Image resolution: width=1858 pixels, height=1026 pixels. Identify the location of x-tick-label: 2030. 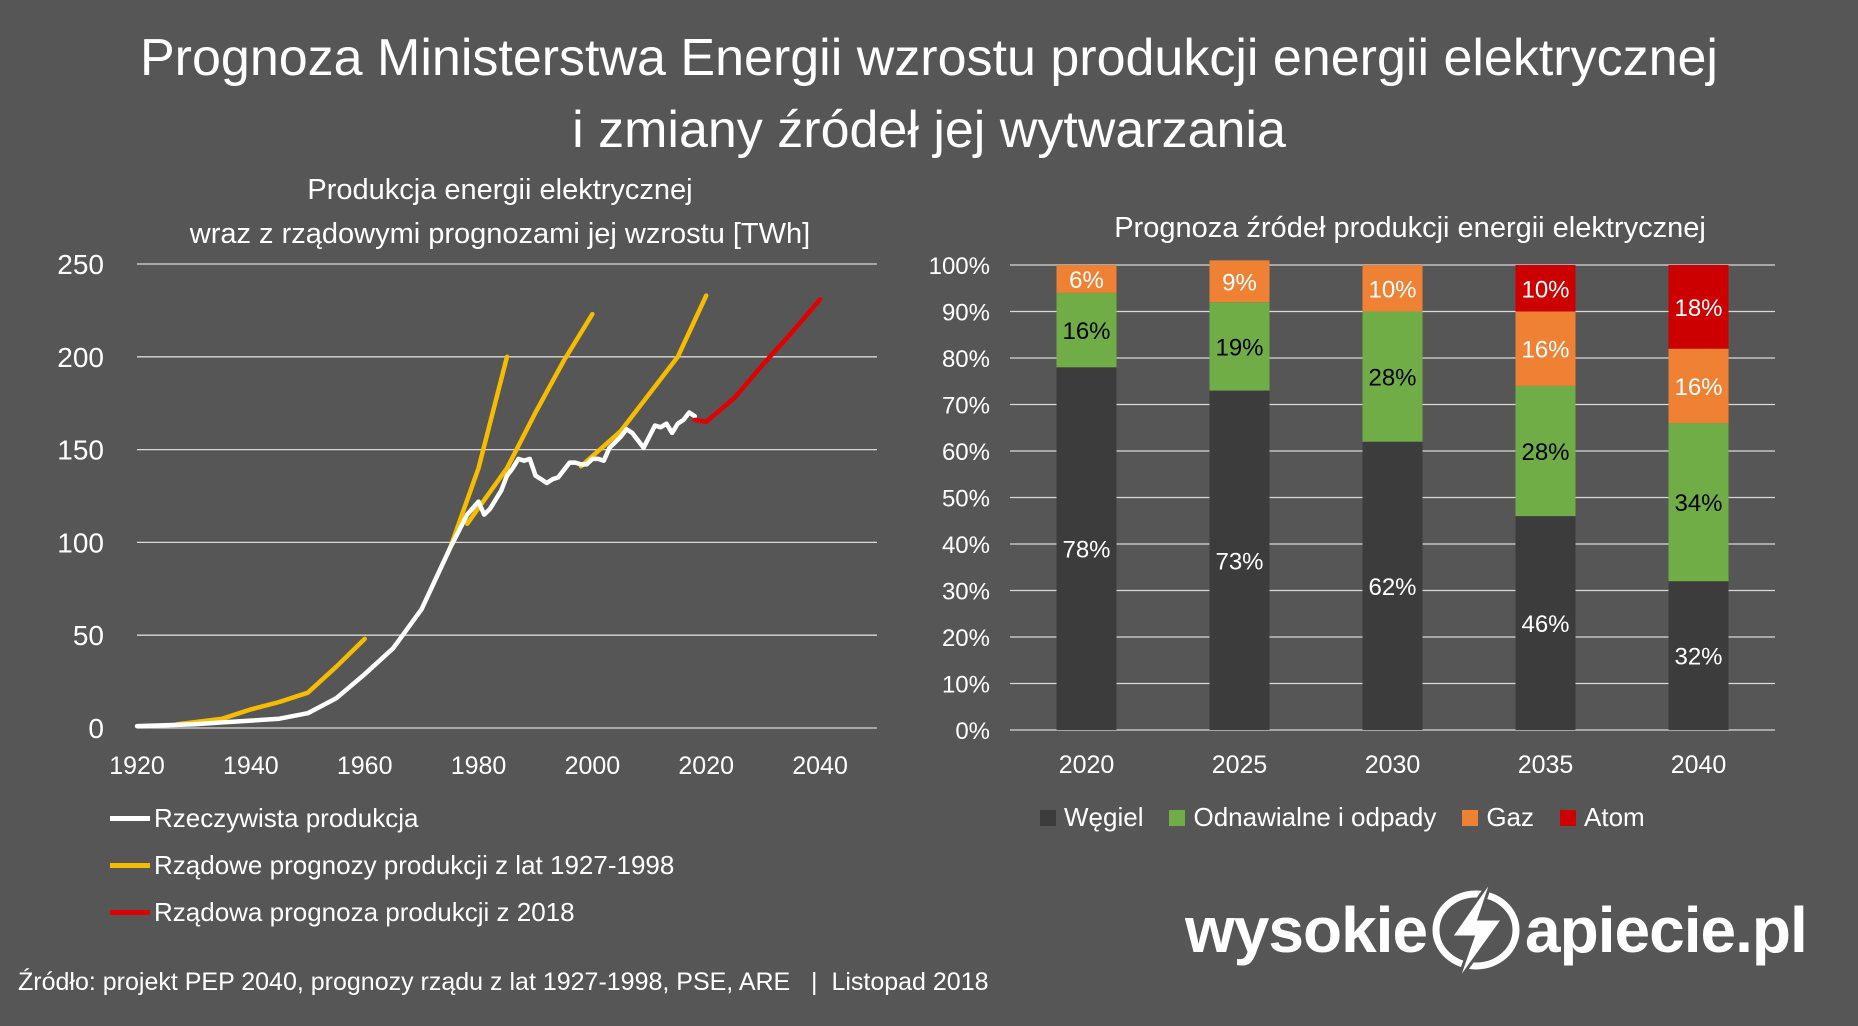
(1393, 765).